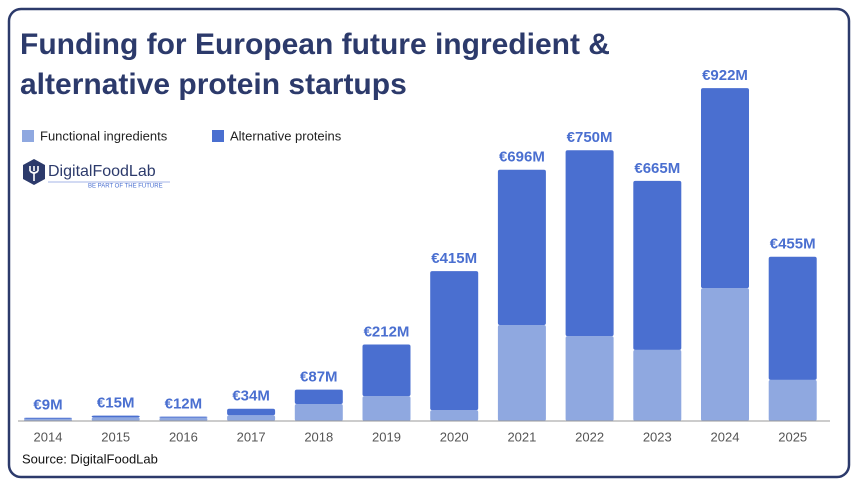 The height and width of the screenshot is (487, 859). Describe the element at coordinates (387, 331) in the screenshot. I see `total-label: €212M` at that location.